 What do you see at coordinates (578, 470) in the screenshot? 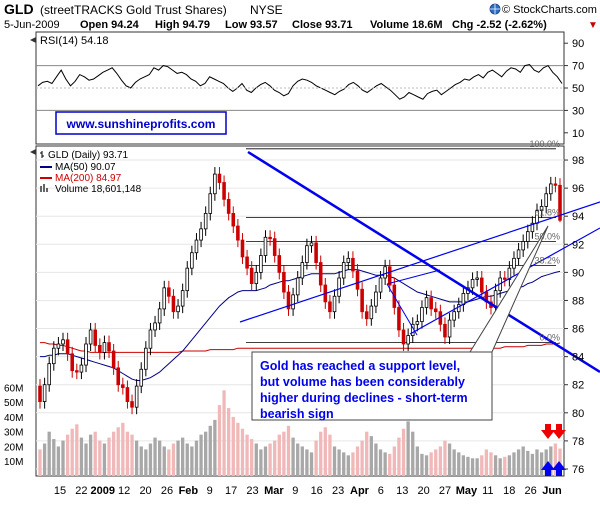
I see `price-tick-label: 76` at bounding box center [578, 470].